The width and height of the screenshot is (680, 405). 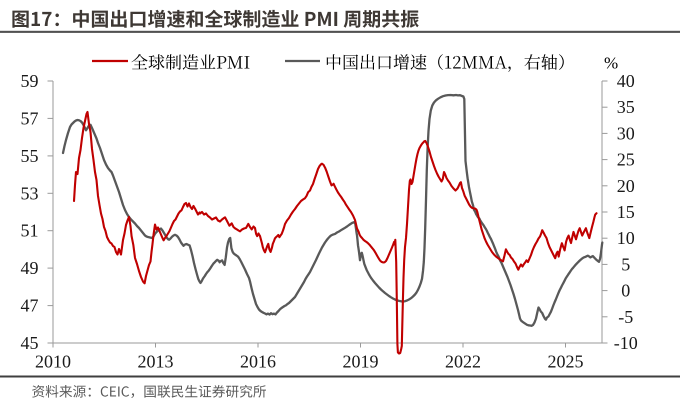 What do you see at coordinates (626, 133) in the screenshot?
I see `svg-text: 30` at bounding box center [626, 133].